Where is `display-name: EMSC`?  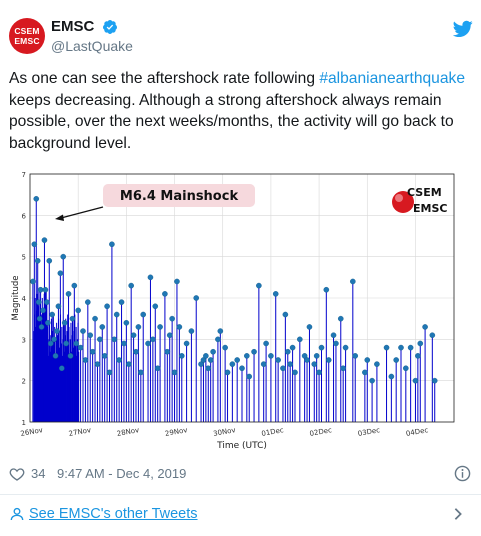 display-name: EMSC is located at coordinates (73, 27).